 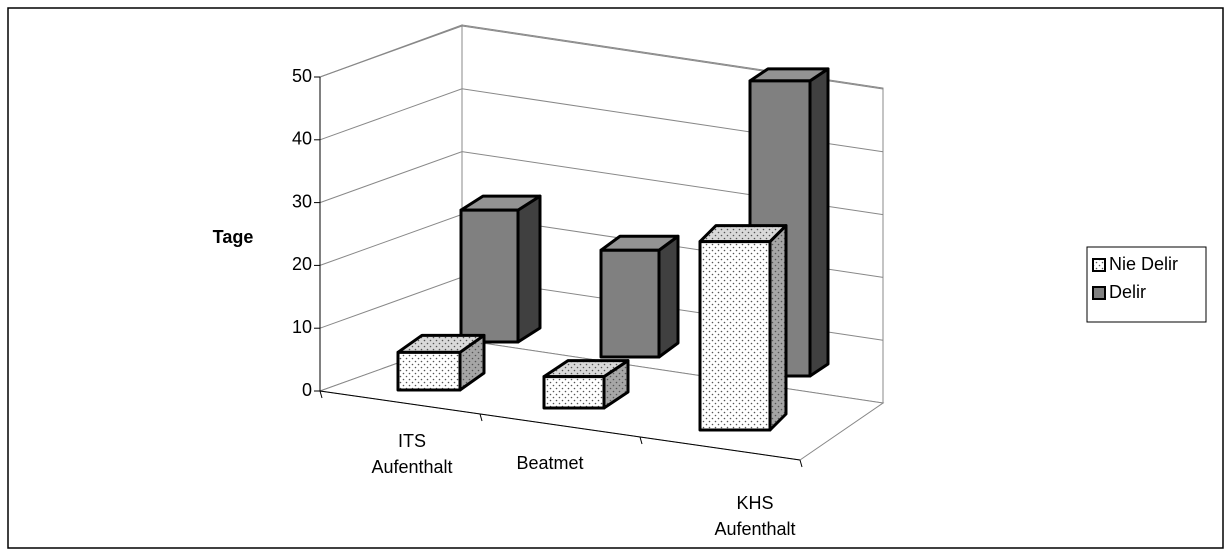 I want to click on x-tick-label: ITS Aufenthalt, so click(x=412, y=454).